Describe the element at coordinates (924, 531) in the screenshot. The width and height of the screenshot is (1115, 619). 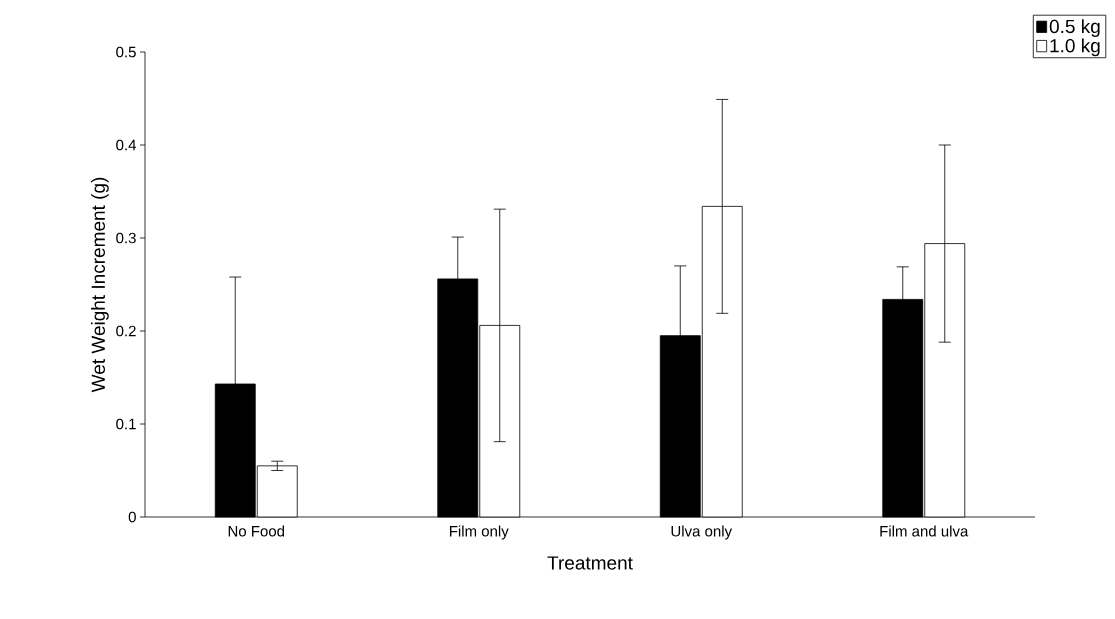
I see `x-tick-label: Film and ulva` at that location.